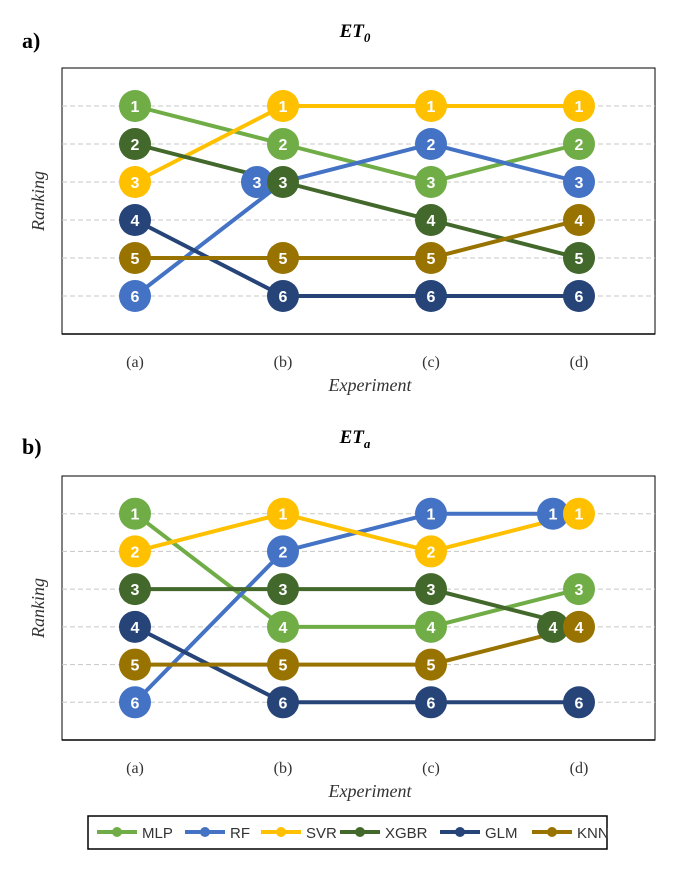 This screenshot has width=676, height=874. Describe the element at coordinates (367, 443) in the screenshot. I see `chart-title-subscript: a` at that location.